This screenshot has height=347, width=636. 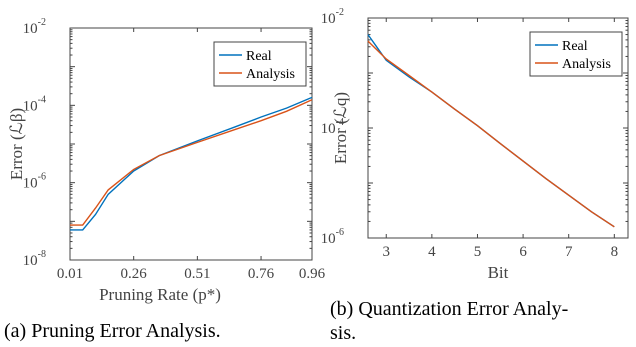 What do you see at coordinates (449, 309) in the screenshot?
I see `caption-b-line1: (b) Quantization Error Analy-` at bounding box center [449, 309].